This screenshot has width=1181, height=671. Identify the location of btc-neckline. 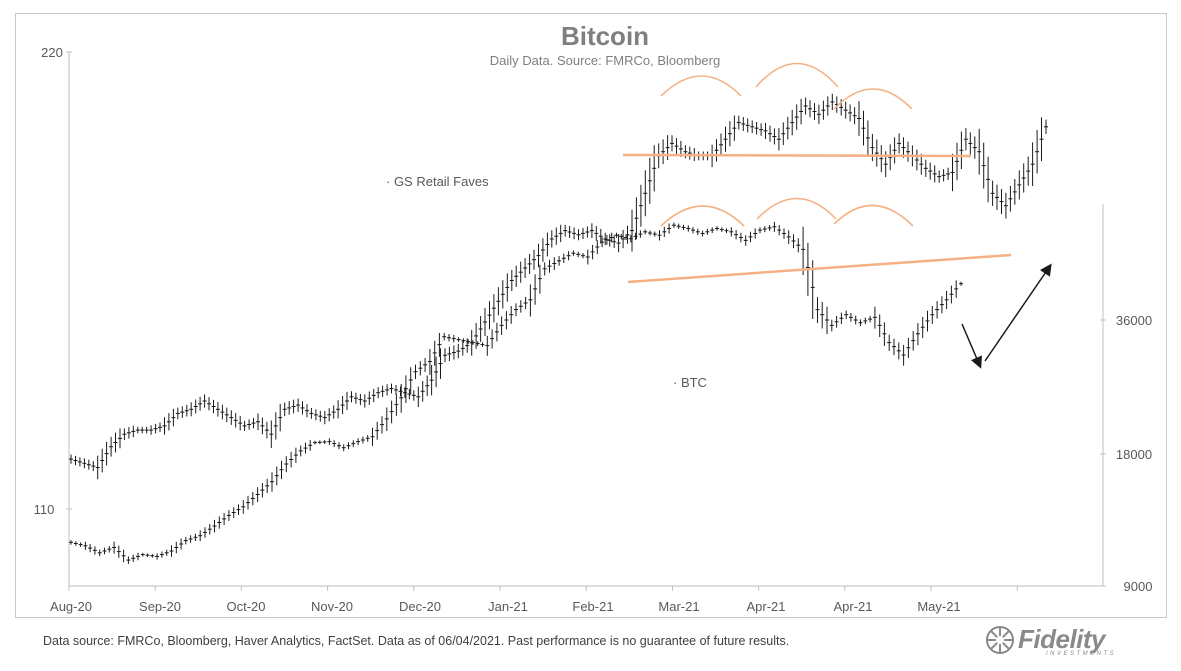
(819, 268).